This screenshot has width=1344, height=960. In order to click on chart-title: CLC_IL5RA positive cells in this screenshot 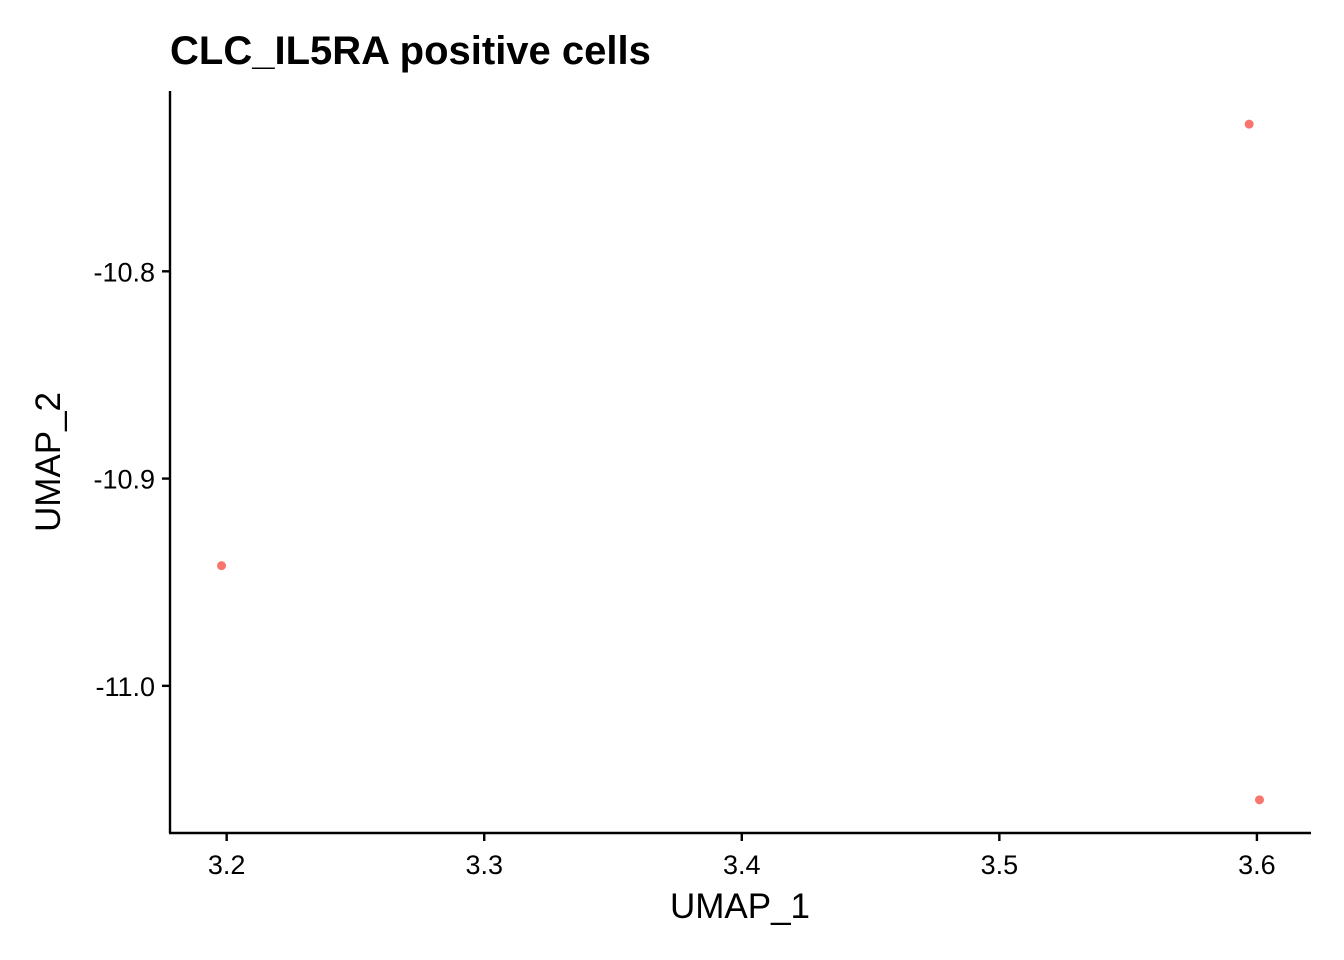, I will do `click(410, 51)`.